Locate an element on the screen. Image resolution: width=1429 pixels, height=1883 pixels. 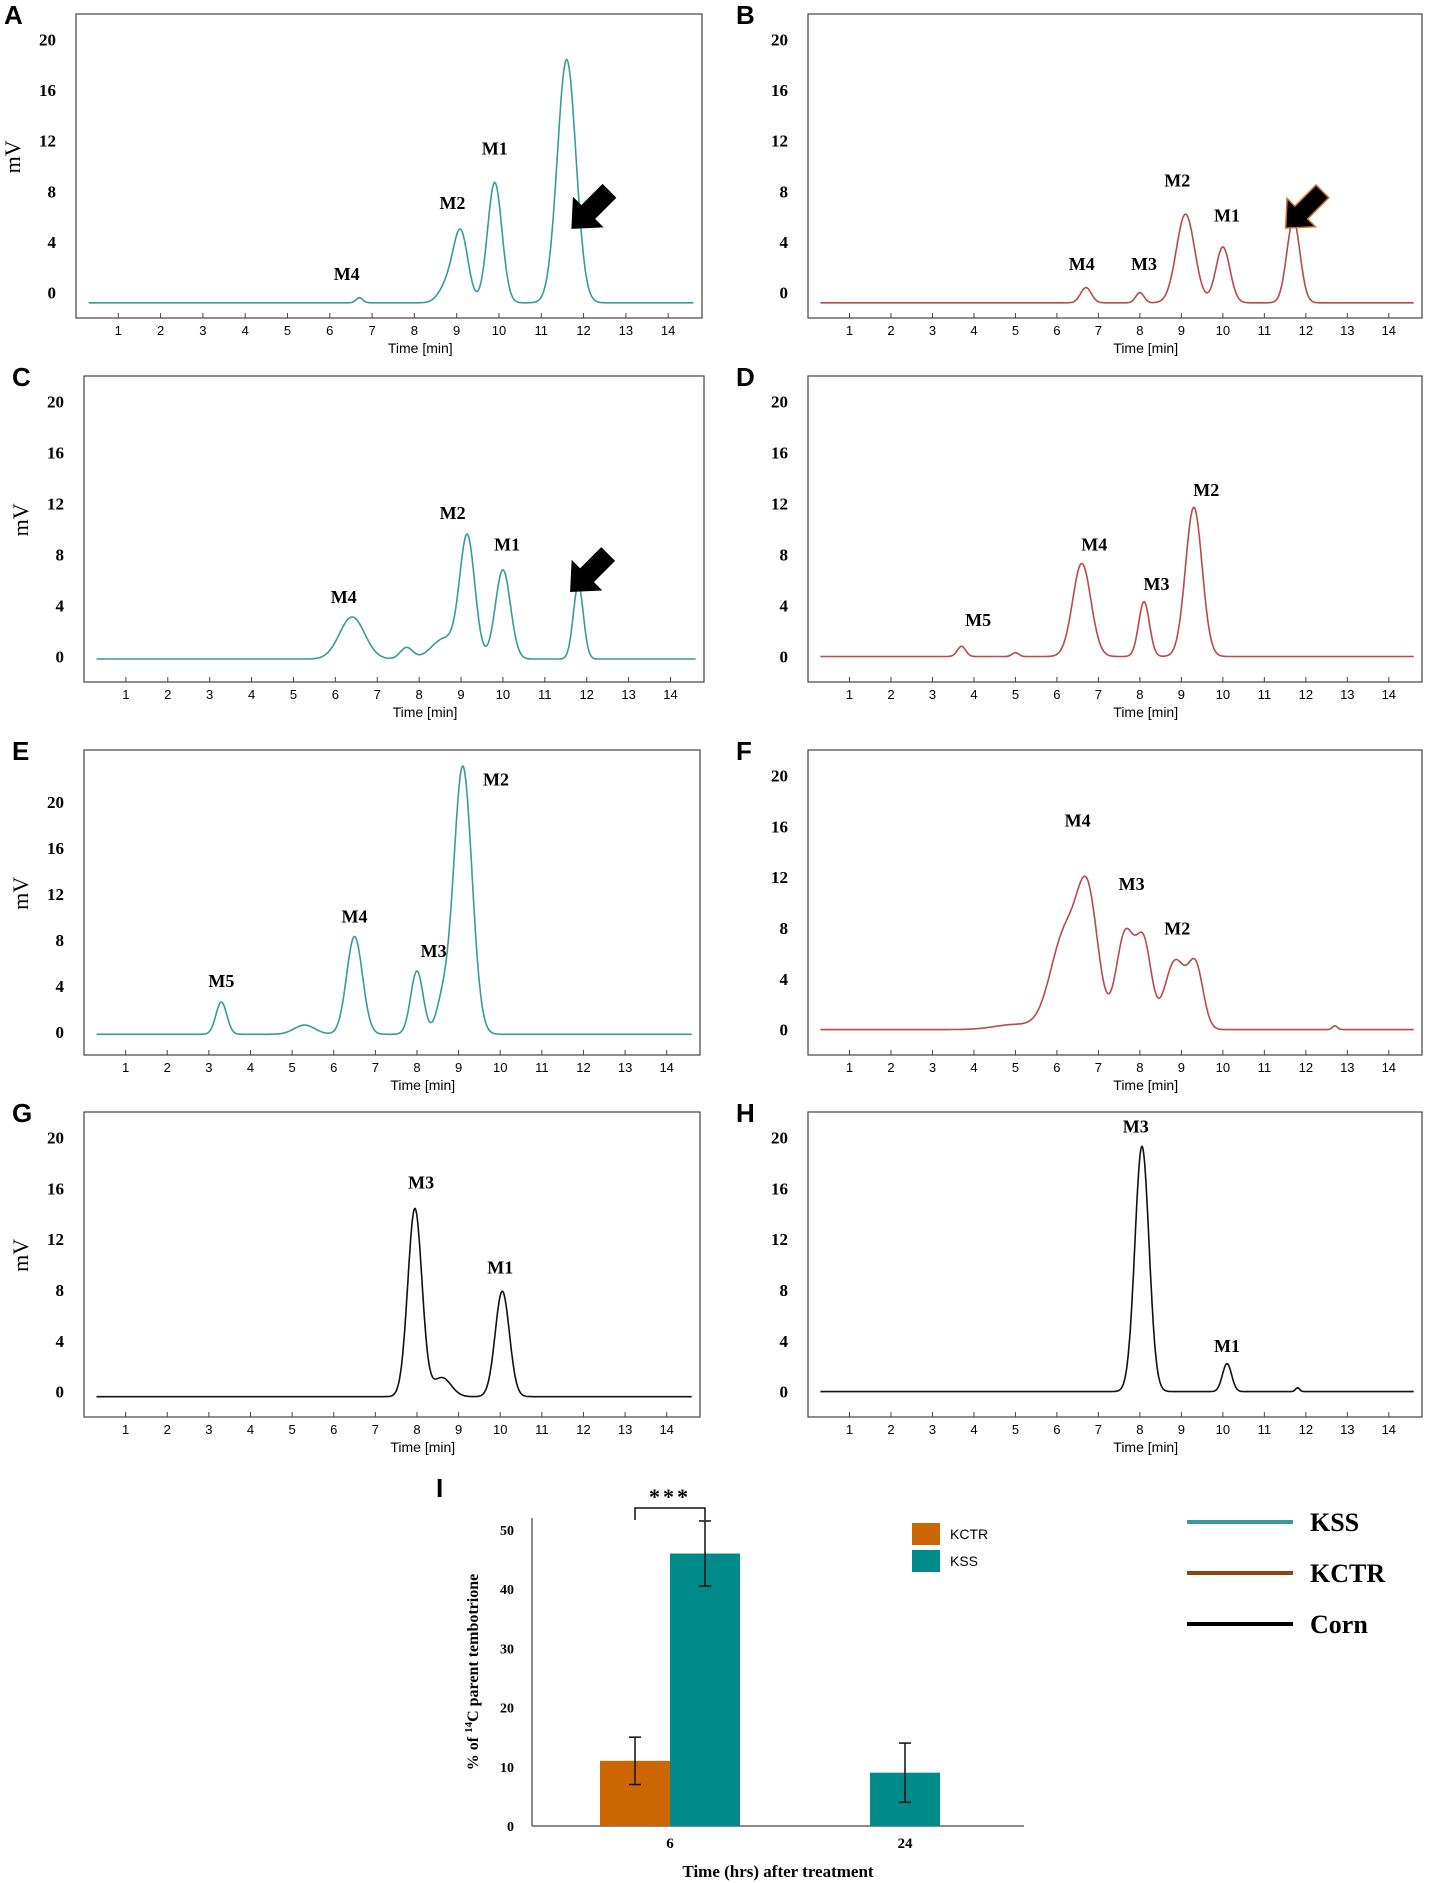
legend-label: KSS is located at coordinates (964, 1561).